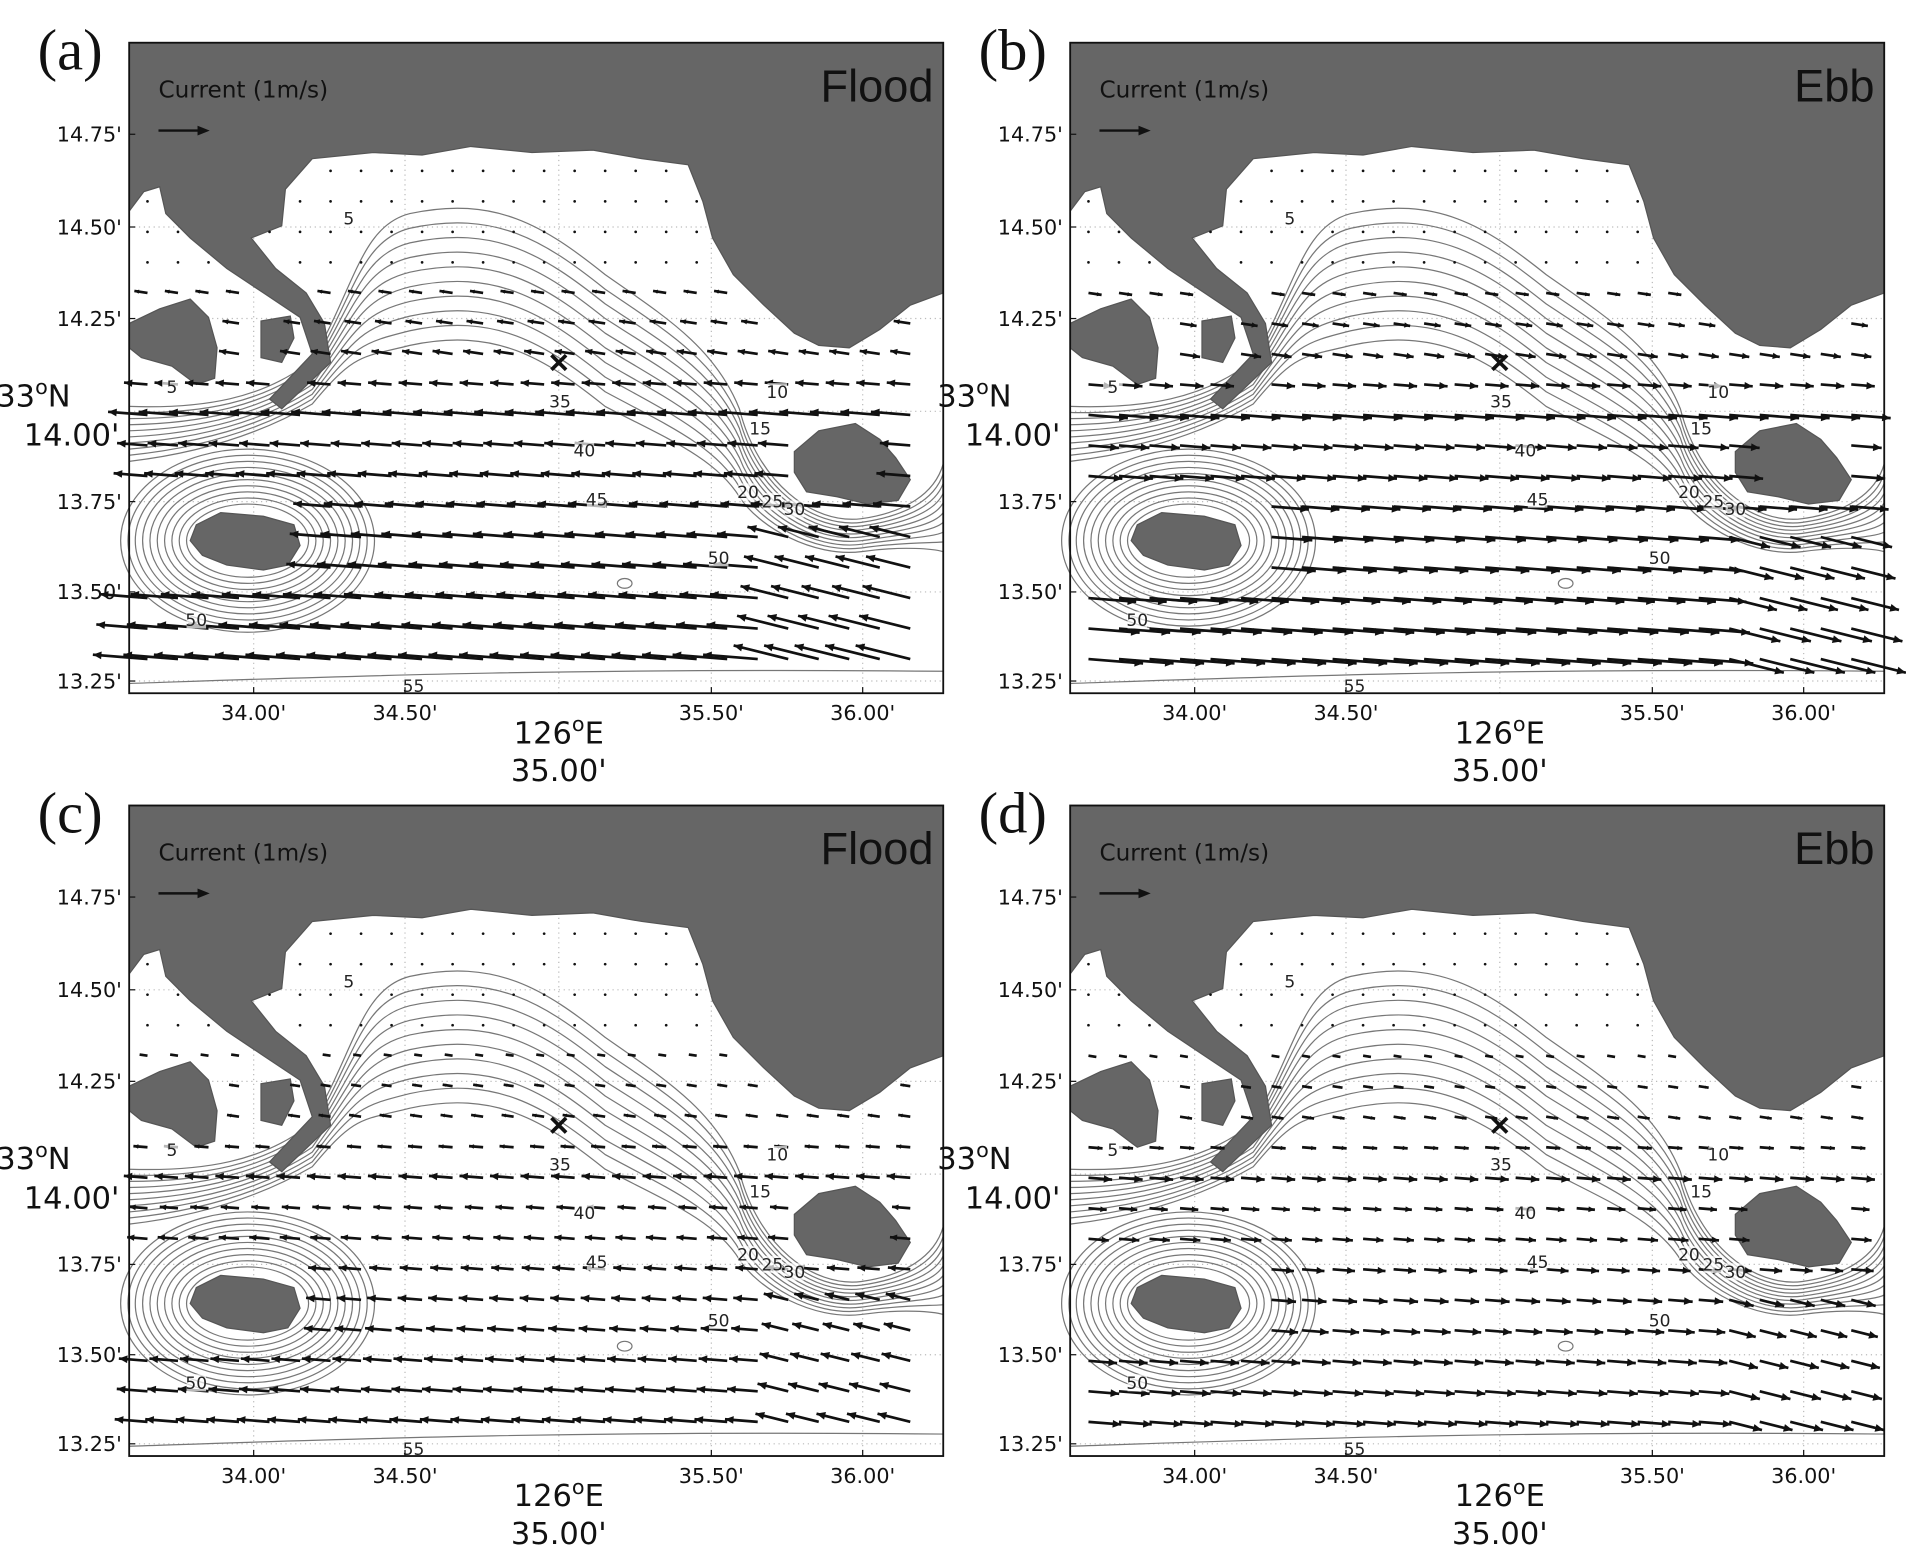 Image resolution: width=1906 pixels, height=1550 pixels. Describe the element at coordinates (72, 435) in the screenshot. I see `coordinate-minutes: 14.00'` at that location.